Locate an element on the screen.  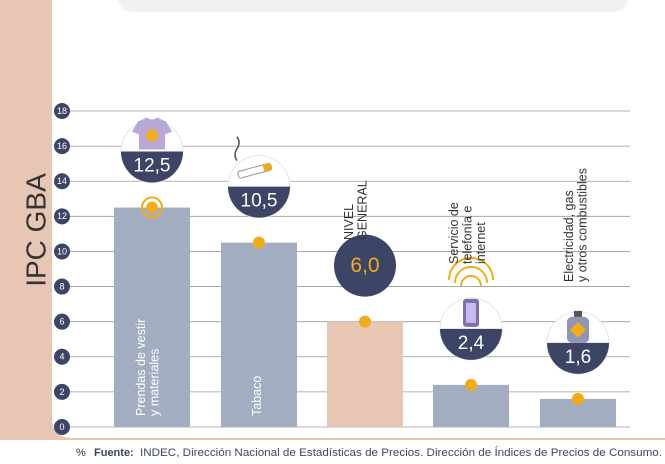
value-label: 2,4 is located at coordinates (471, 343).